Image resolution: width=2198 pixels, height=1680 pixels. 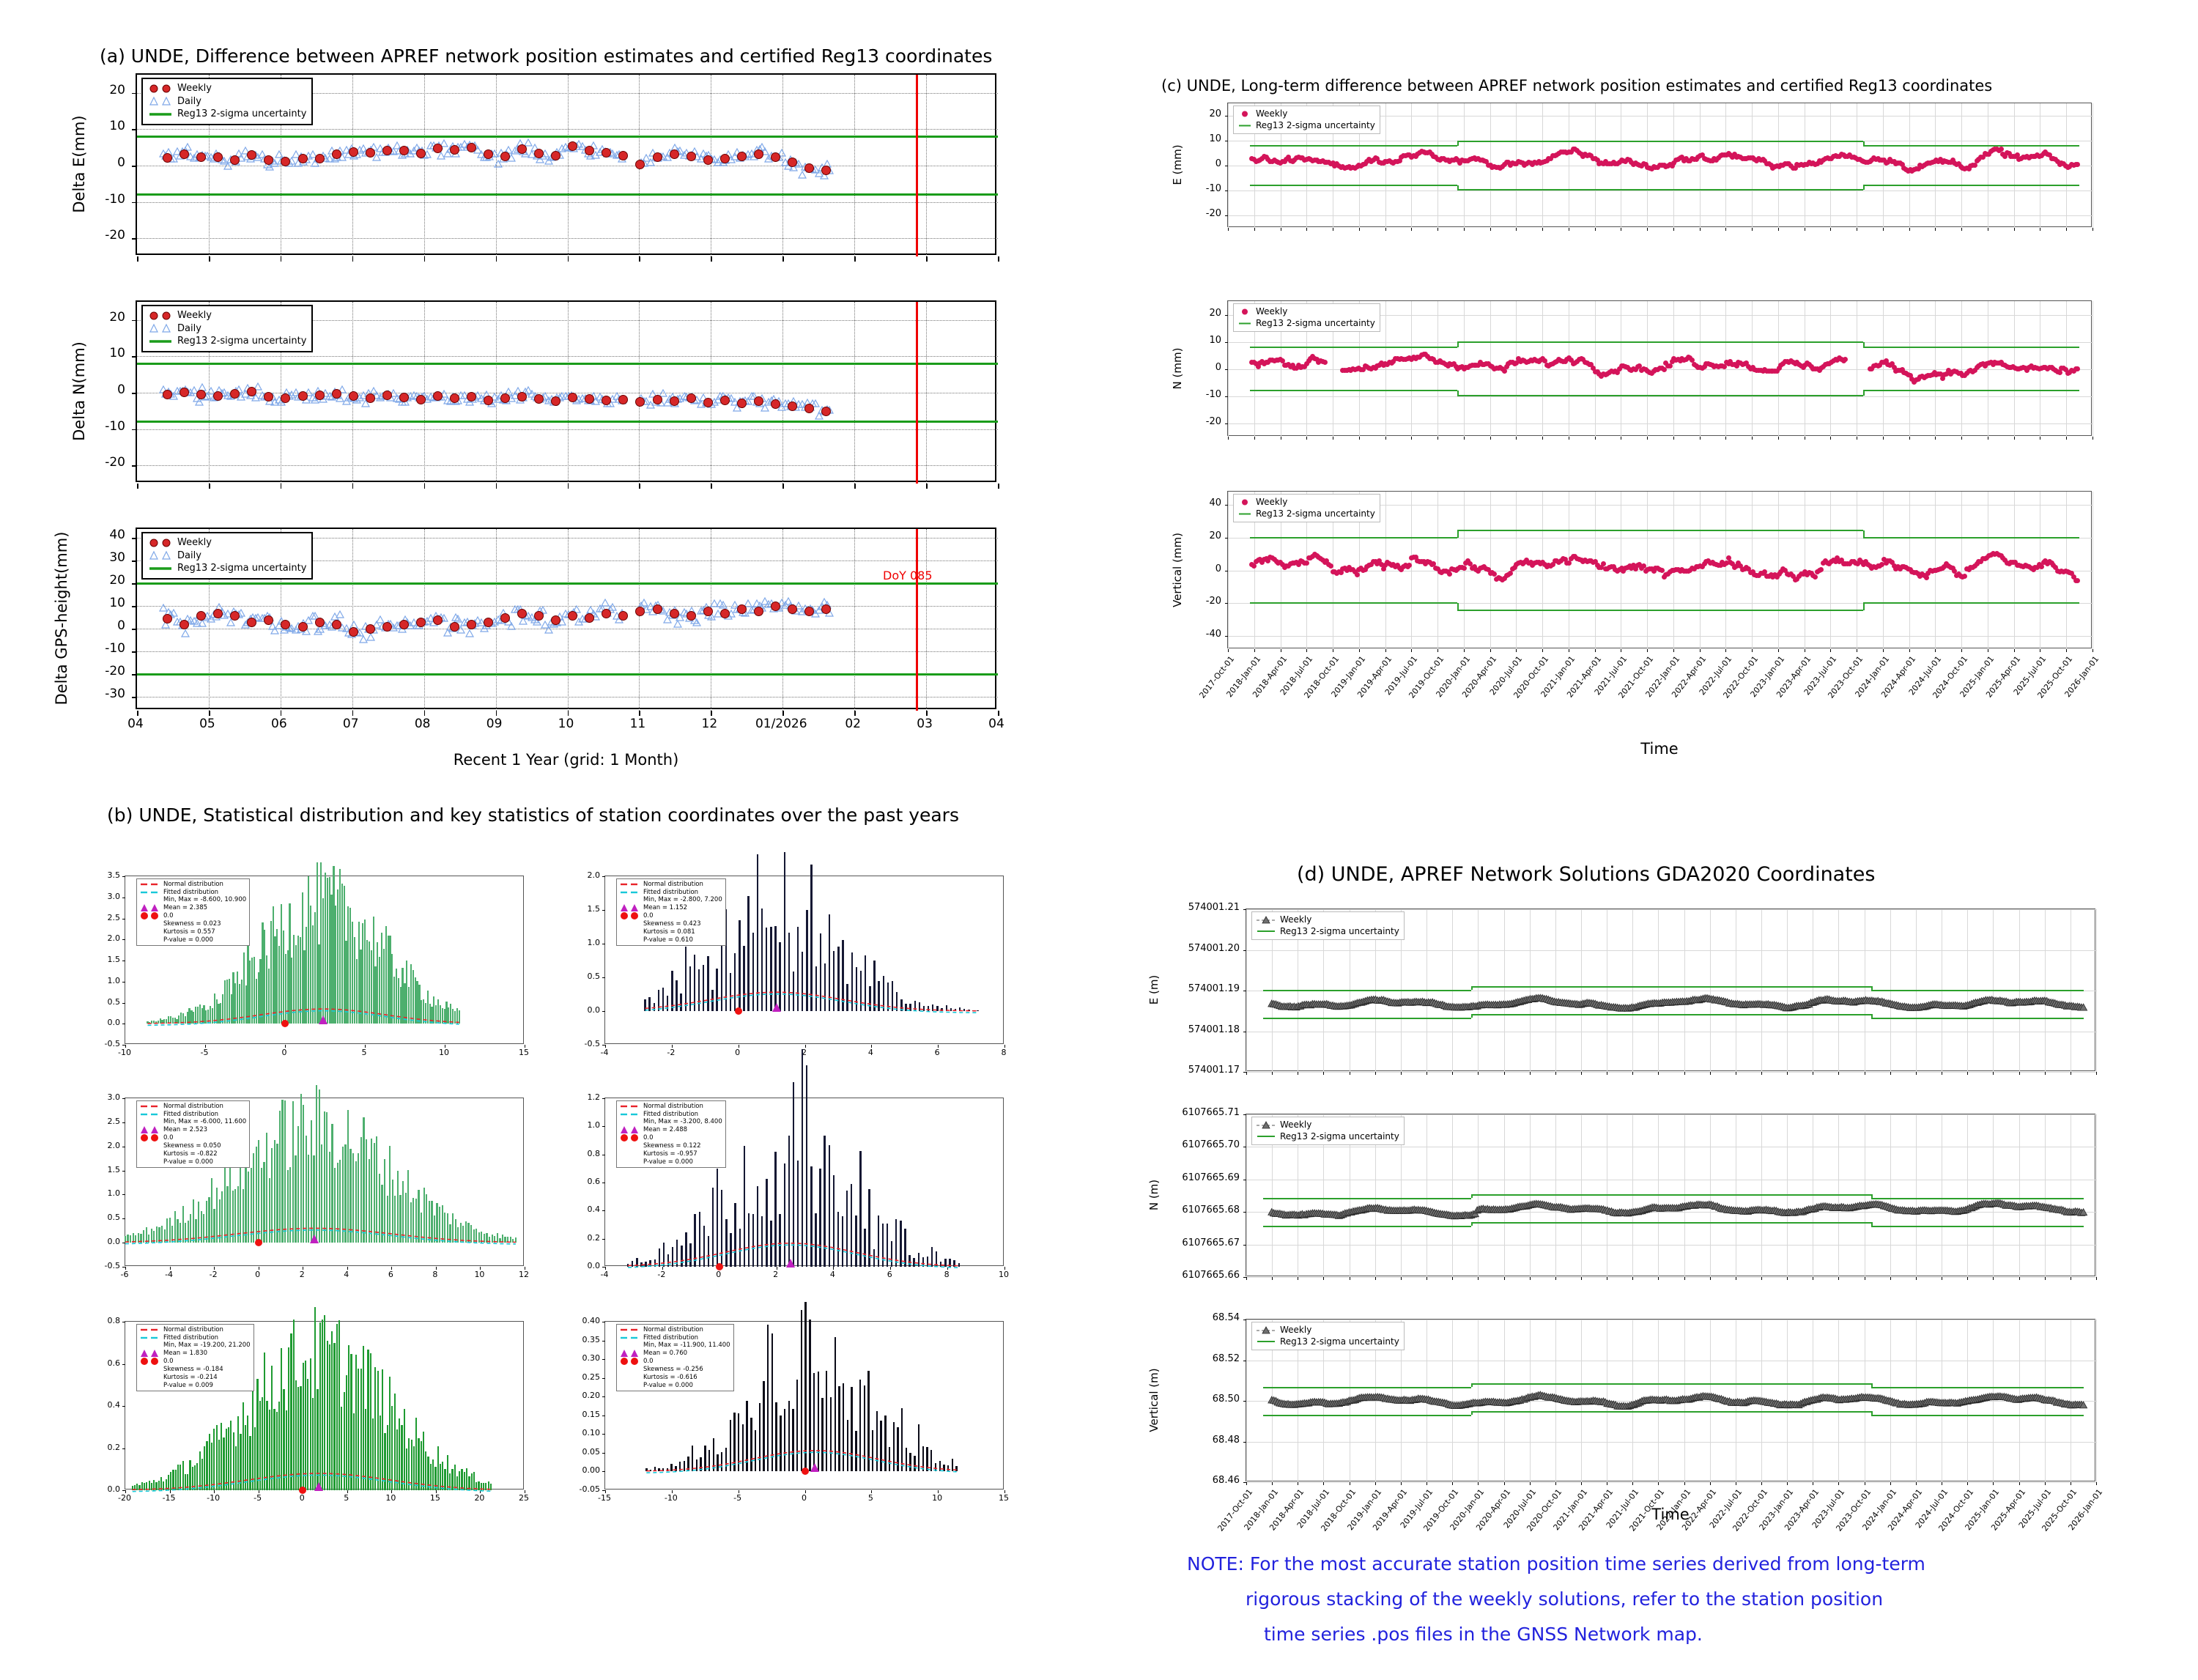 What do you see at coordinates (188, 1385) in the screenshot?
I see `stats-text: P-value = 0.009` at bounding box center [188, 1385].